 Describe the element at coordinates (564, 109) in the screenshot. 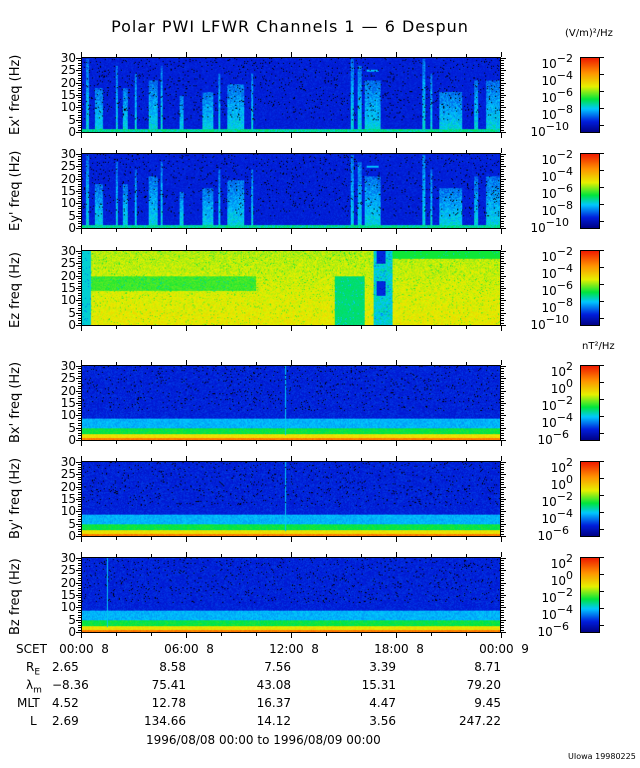

I see `colorbar-exponent: −8` at that location.